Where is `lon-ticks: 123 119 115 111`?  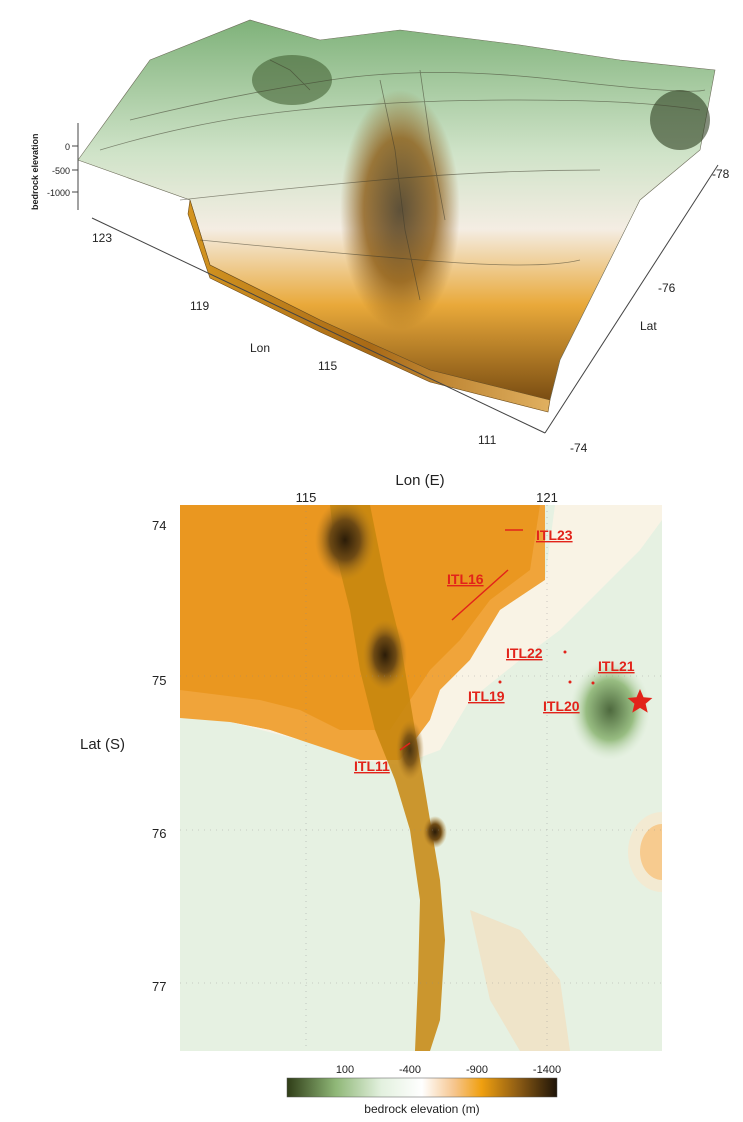
lon-ticks: 123 119 115 111 is located at coordinates (294, 339).